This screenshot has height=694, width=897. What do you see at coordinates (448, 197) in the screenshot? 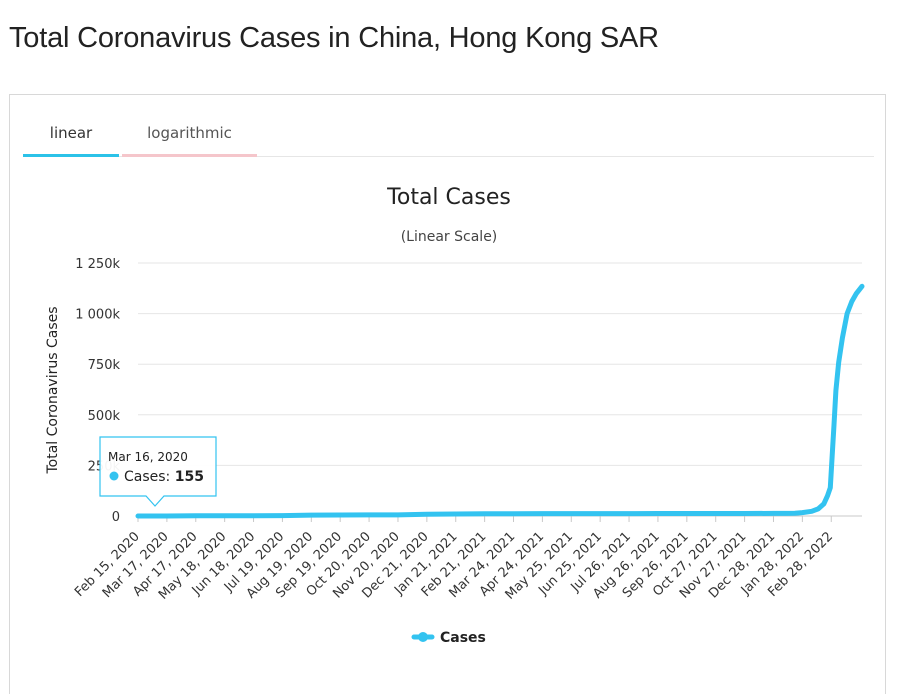
I see `chart-title: Total Cases` at bounding box center [448, 197].